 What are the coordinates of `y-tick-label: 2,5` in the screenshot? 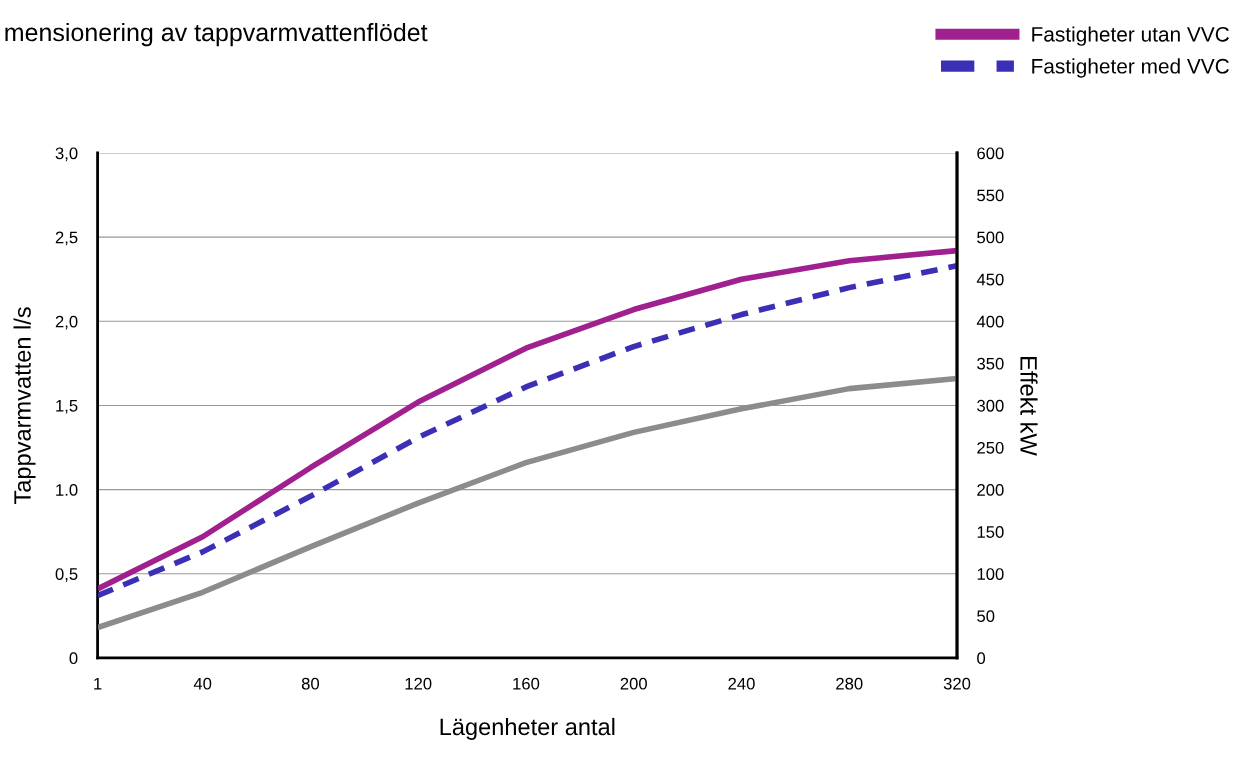 It's located at (66, 238).